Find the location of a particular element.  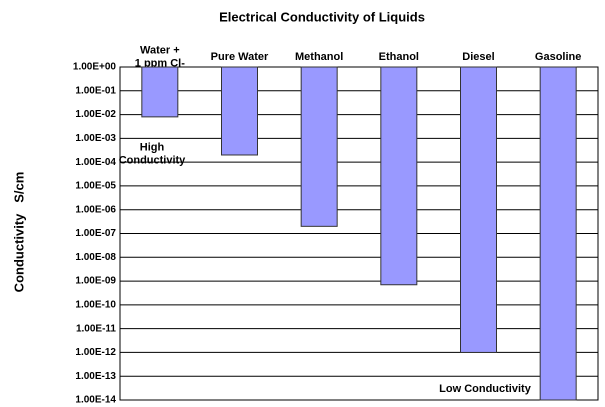

y-tick-label: 1.00E-06 is located at coordinates (95, 209).